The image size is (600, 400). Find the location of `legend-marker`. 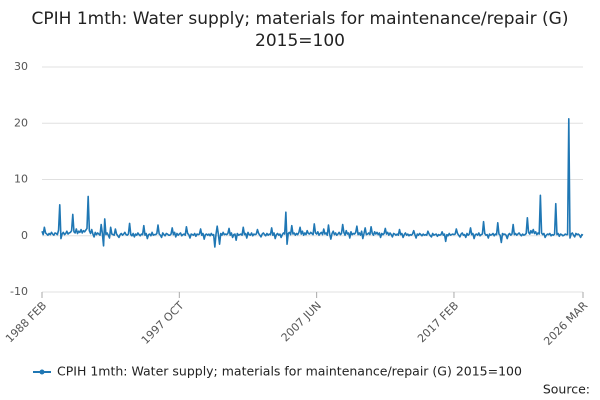

legend-marker is located at coordinates (42, 372).